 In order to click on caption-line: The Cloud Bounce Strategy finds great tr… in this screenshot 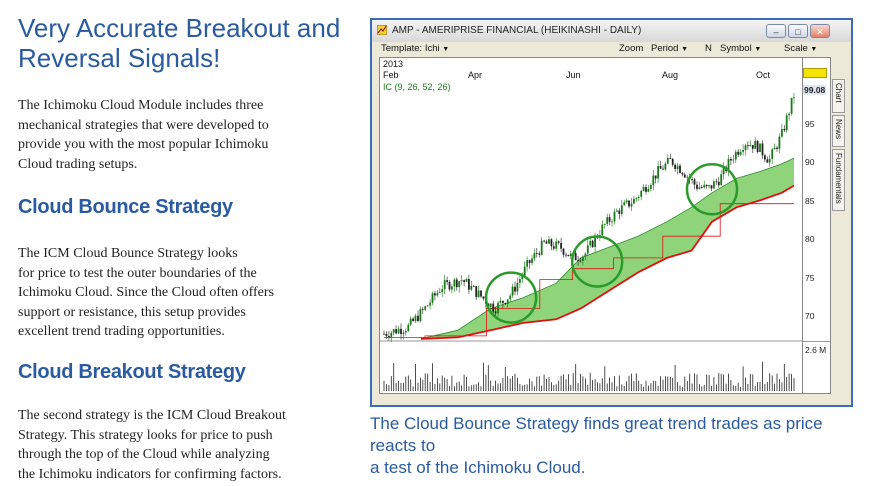, I will do `click(596, 434)`.